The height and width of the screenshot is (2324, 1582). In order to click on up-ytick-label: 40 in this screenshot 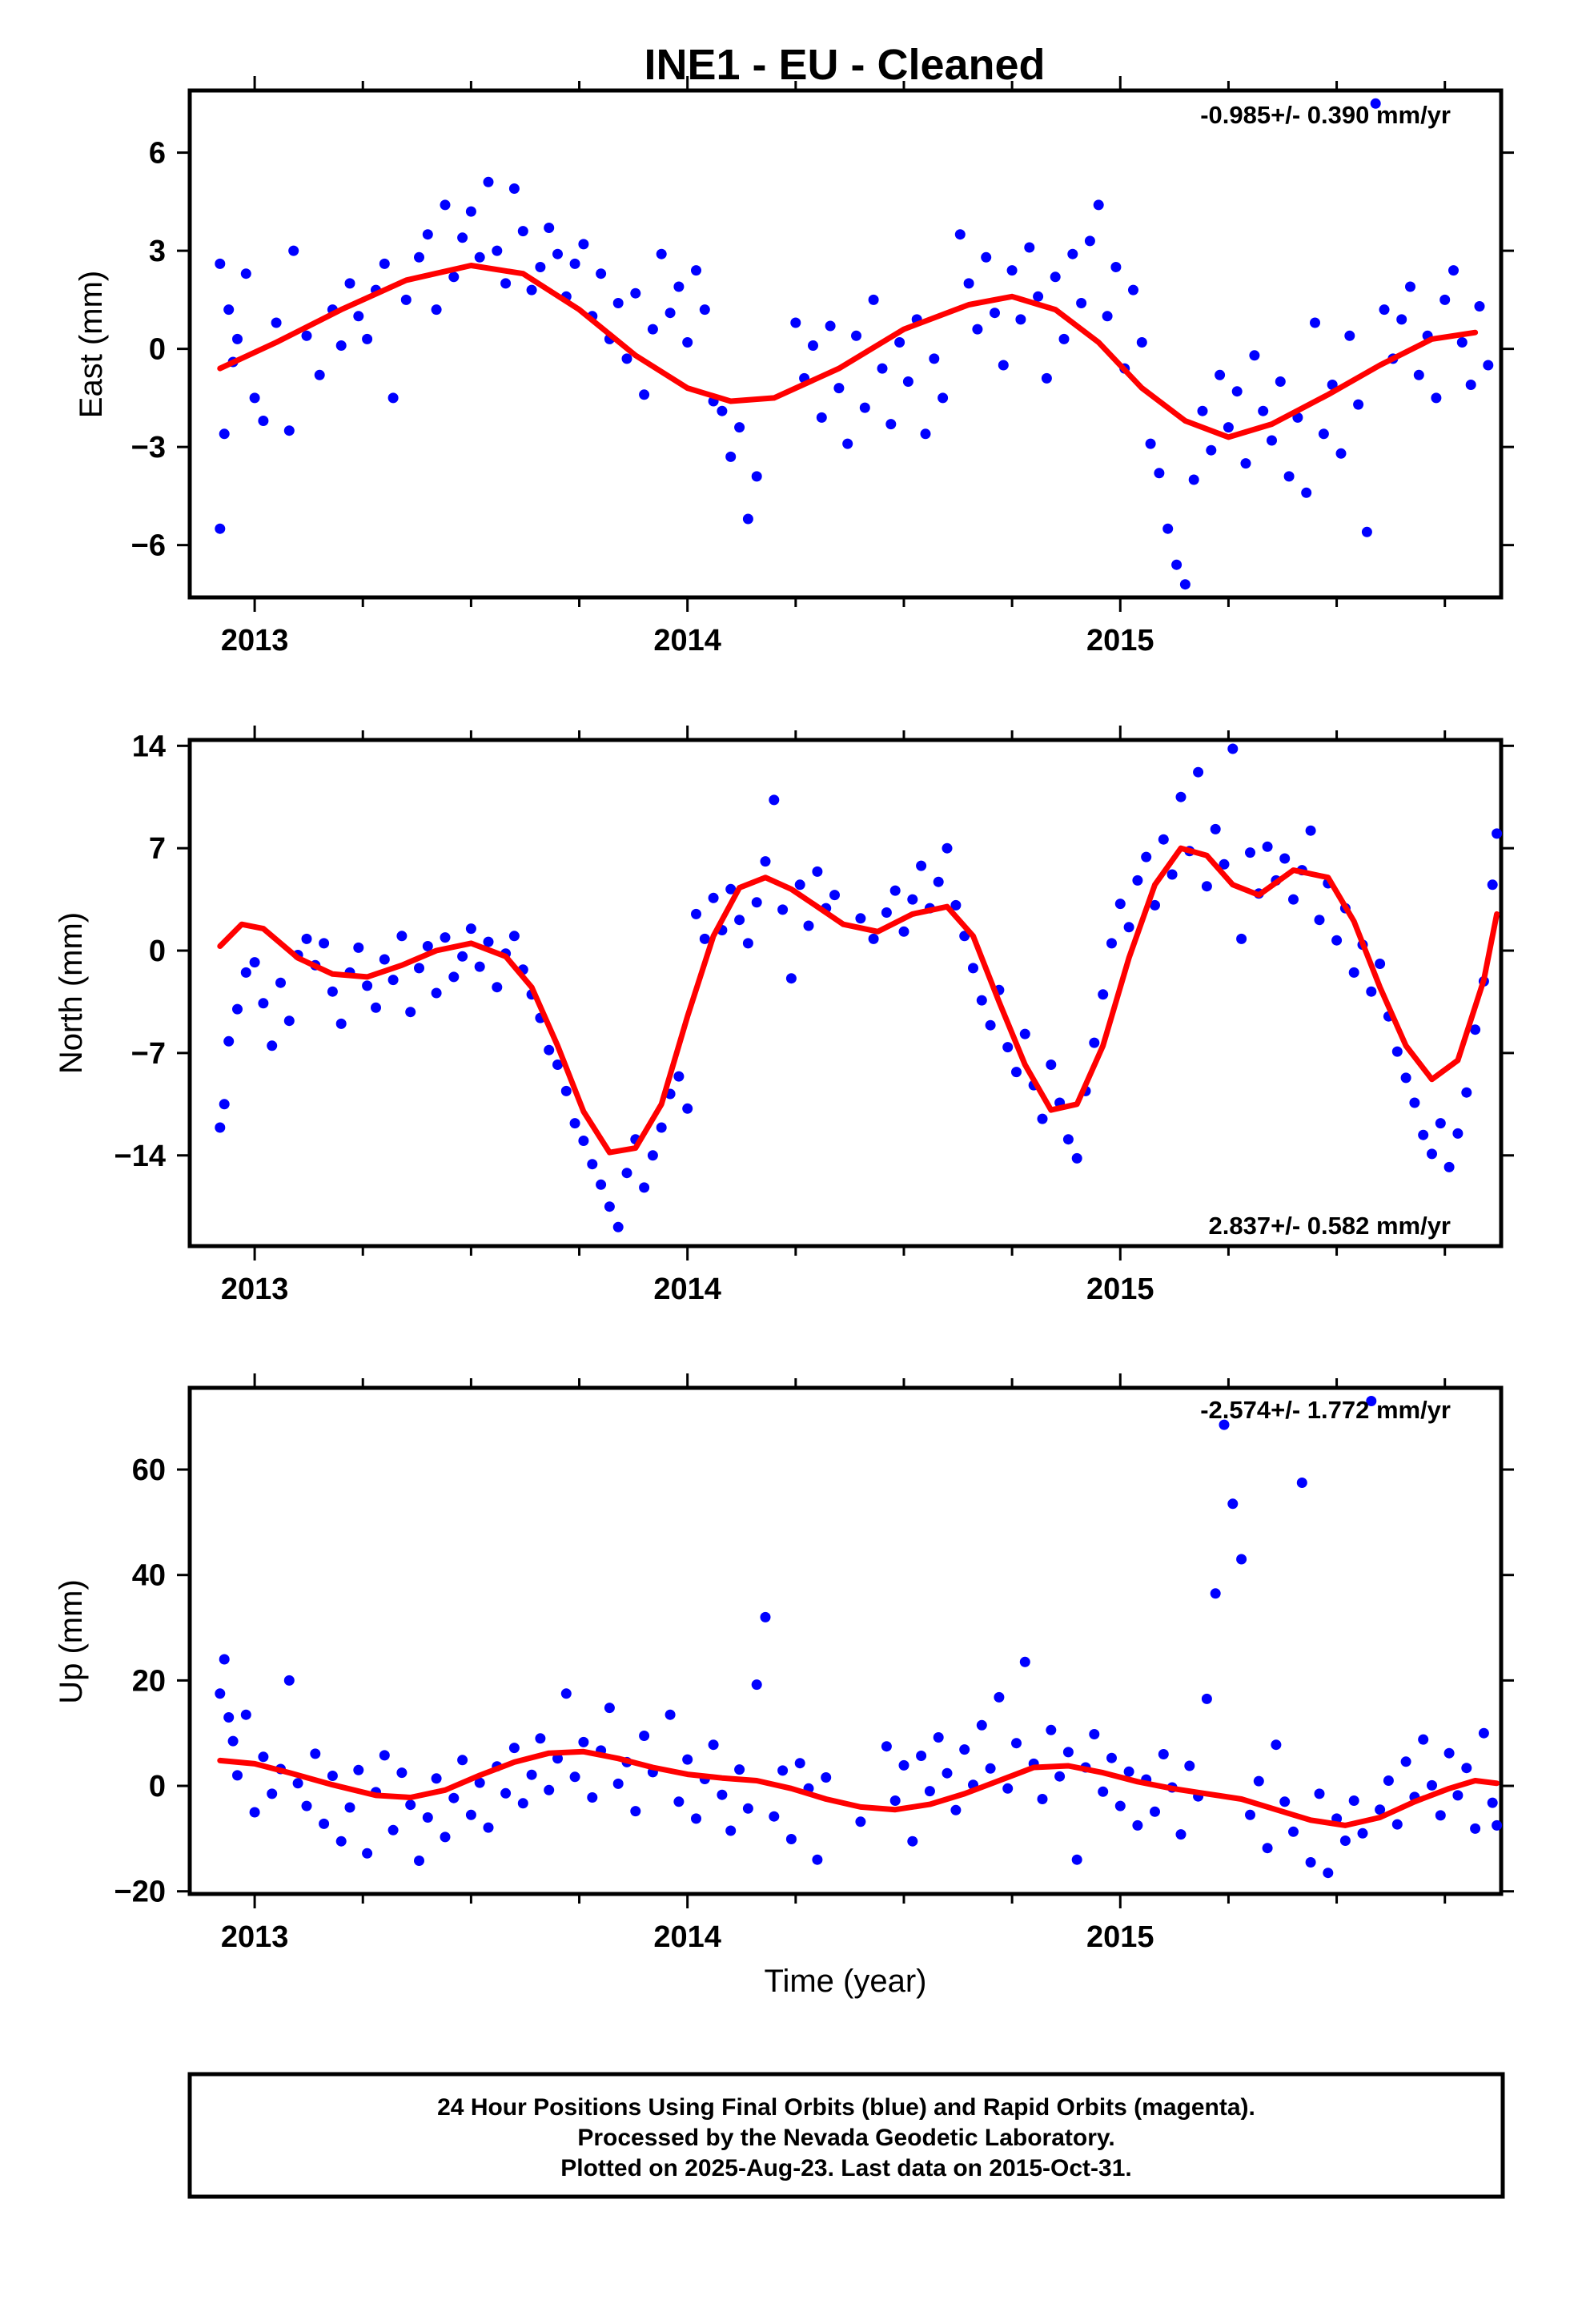, I will do `click(149, 1576)`.